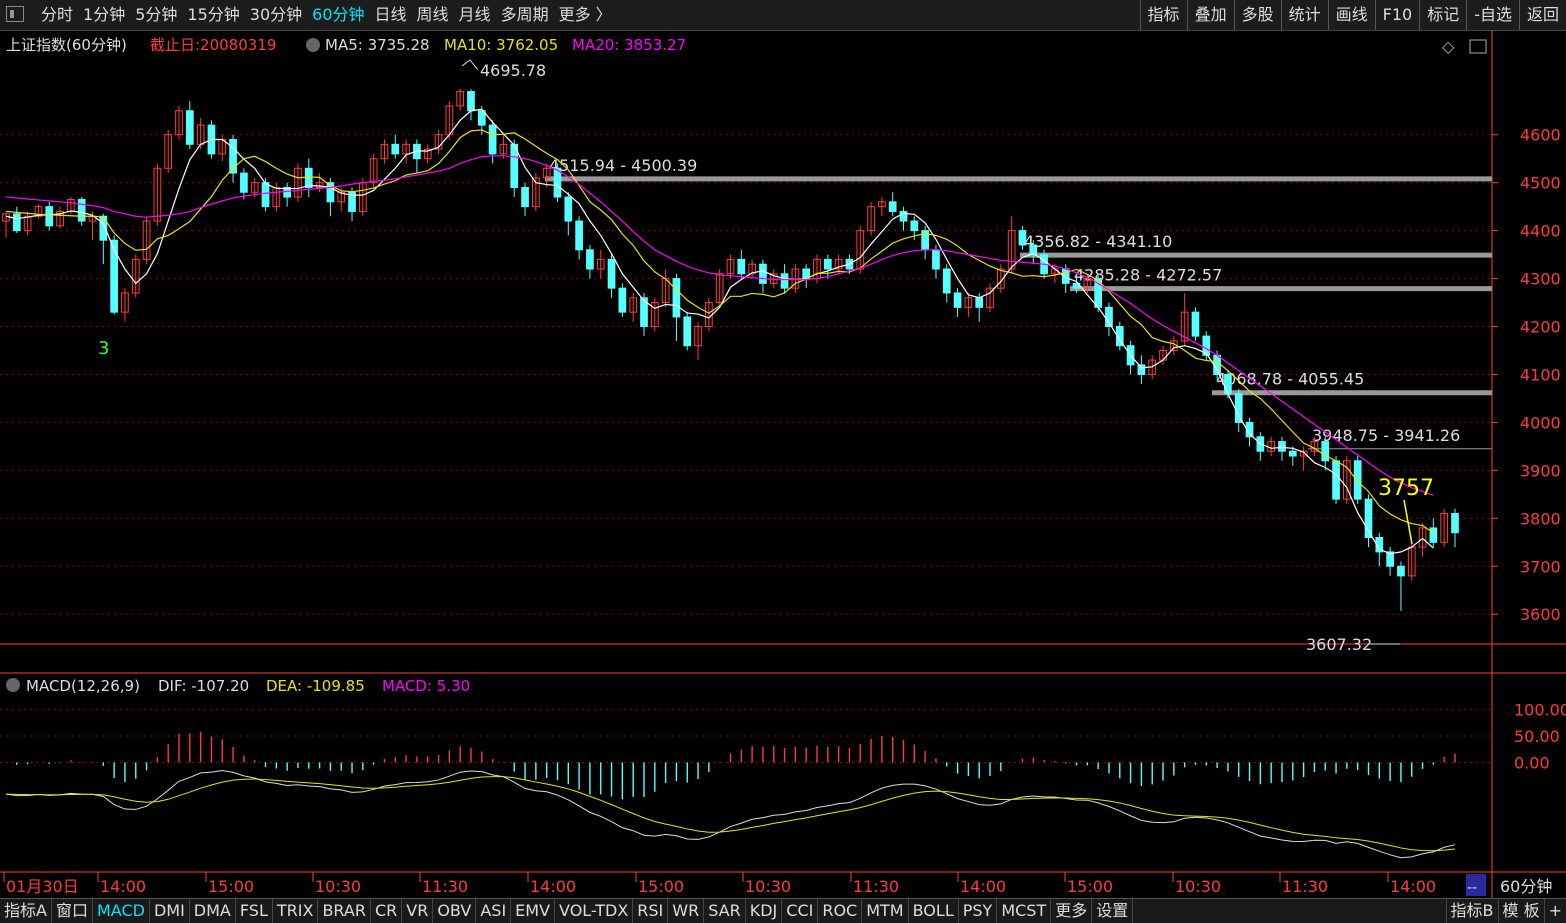  What do you see at coordinates (15, 14) in the screenshot?
I see `window-menu-icon` at bounding box center [15, 14].